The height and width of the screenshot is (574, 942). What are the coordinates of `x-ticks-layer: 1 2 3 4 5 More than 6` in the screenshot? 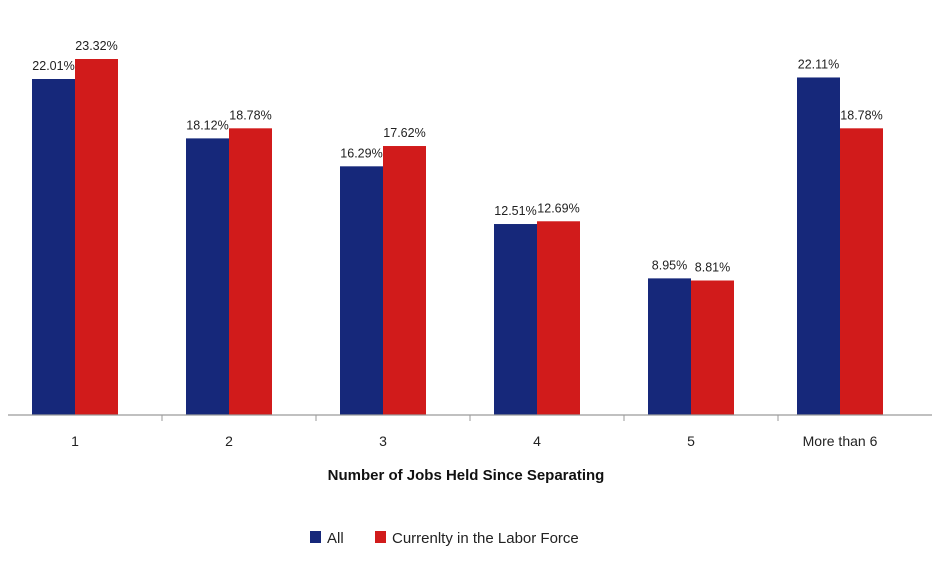 It's located at (474, 432).